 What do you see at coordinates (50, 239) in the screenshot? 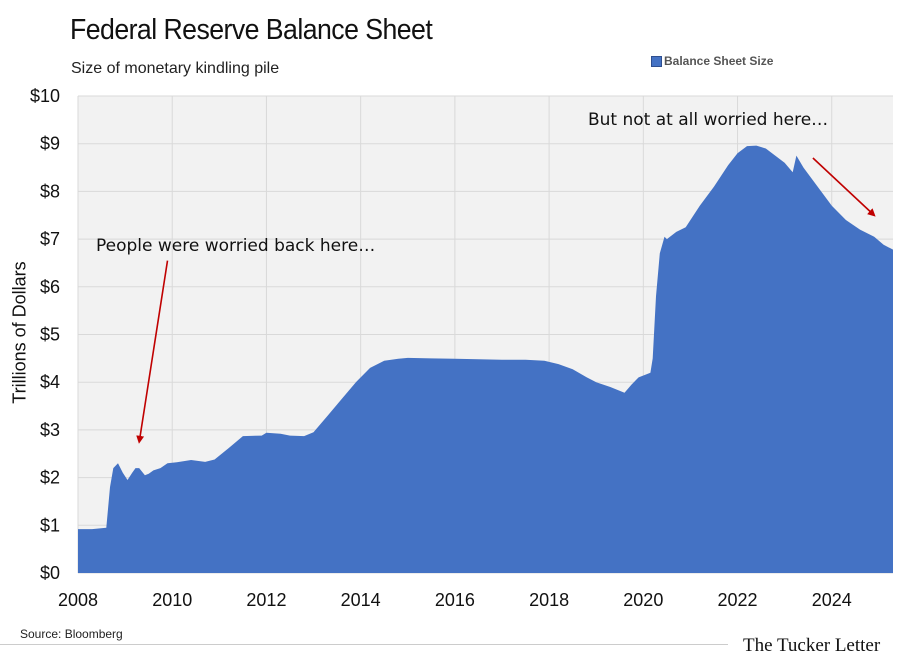
I see `y-tick-label: $7` at bounding box center [50, 239].